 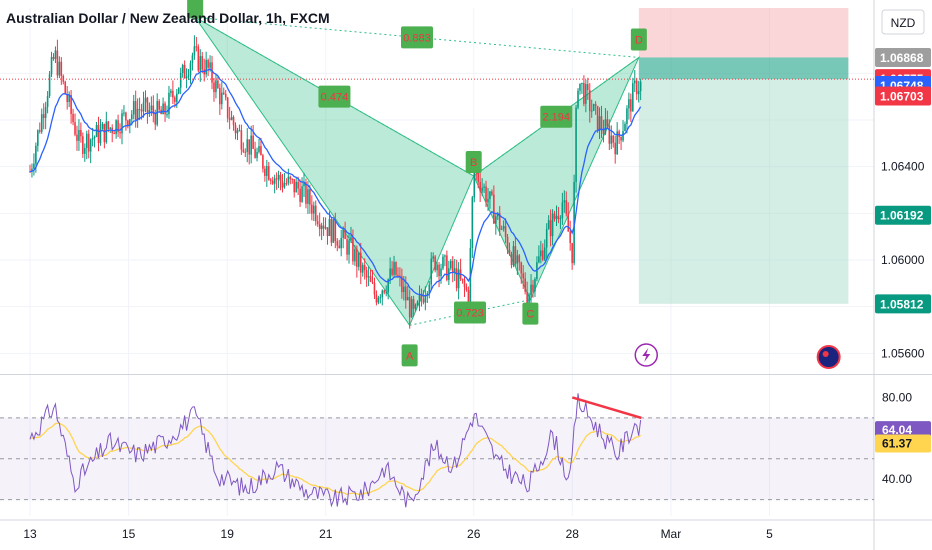 What do you see at coordinates (743, 33) in the screenshot?
I see `stop-loss-zone` at bounding box center [743, 33].